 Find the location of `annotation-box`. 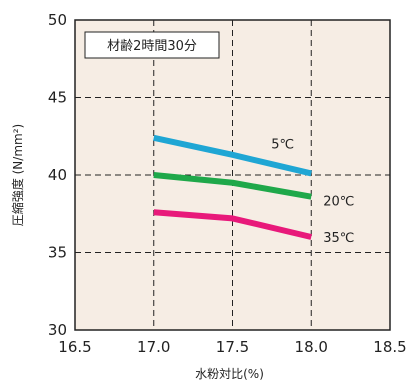

annotation-box is located at coordinates (152, 45).